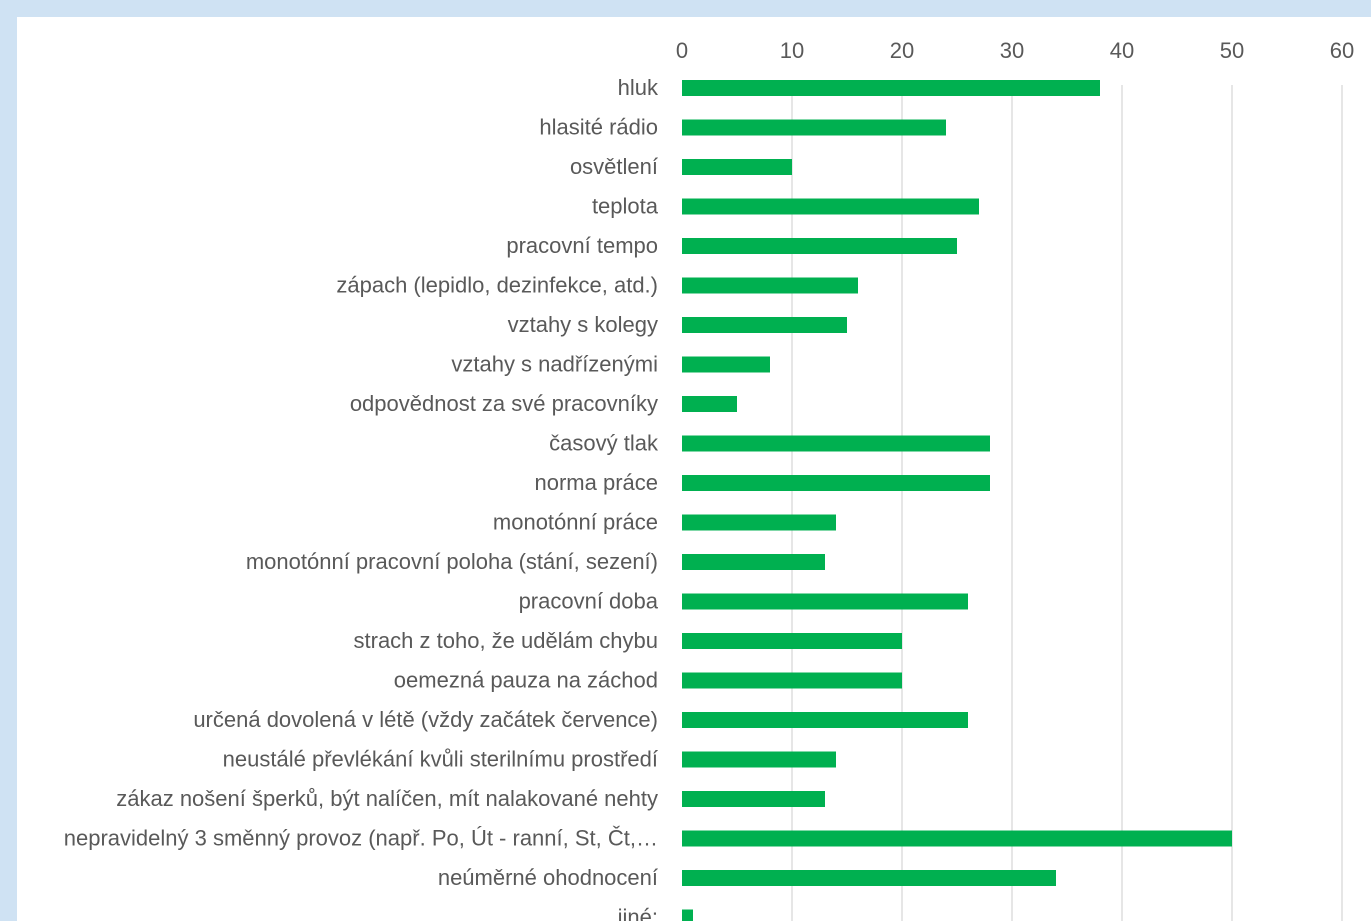 This screenshot has height=921, width=1371. I want to click on x-tick-label: 60, so click(1342, 50).